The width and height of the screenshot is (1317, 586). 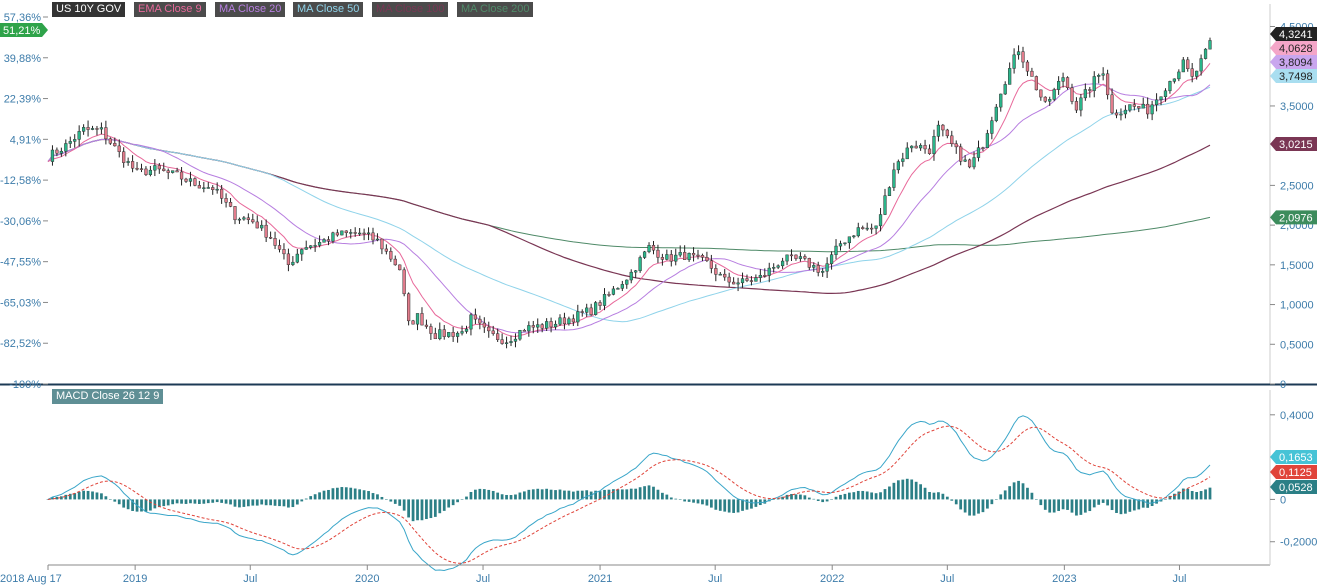 I want to click on change-badge-label: 51,21%, so click(x=22, y=31).